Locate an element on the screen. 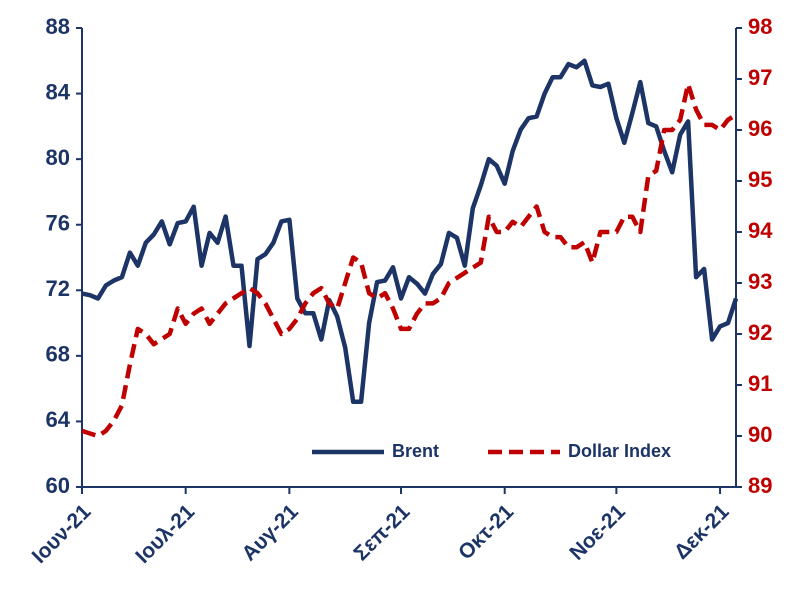 This screenshot has height=589, width=799. y-tick-label: 88 is located at coordinates (58, 26).